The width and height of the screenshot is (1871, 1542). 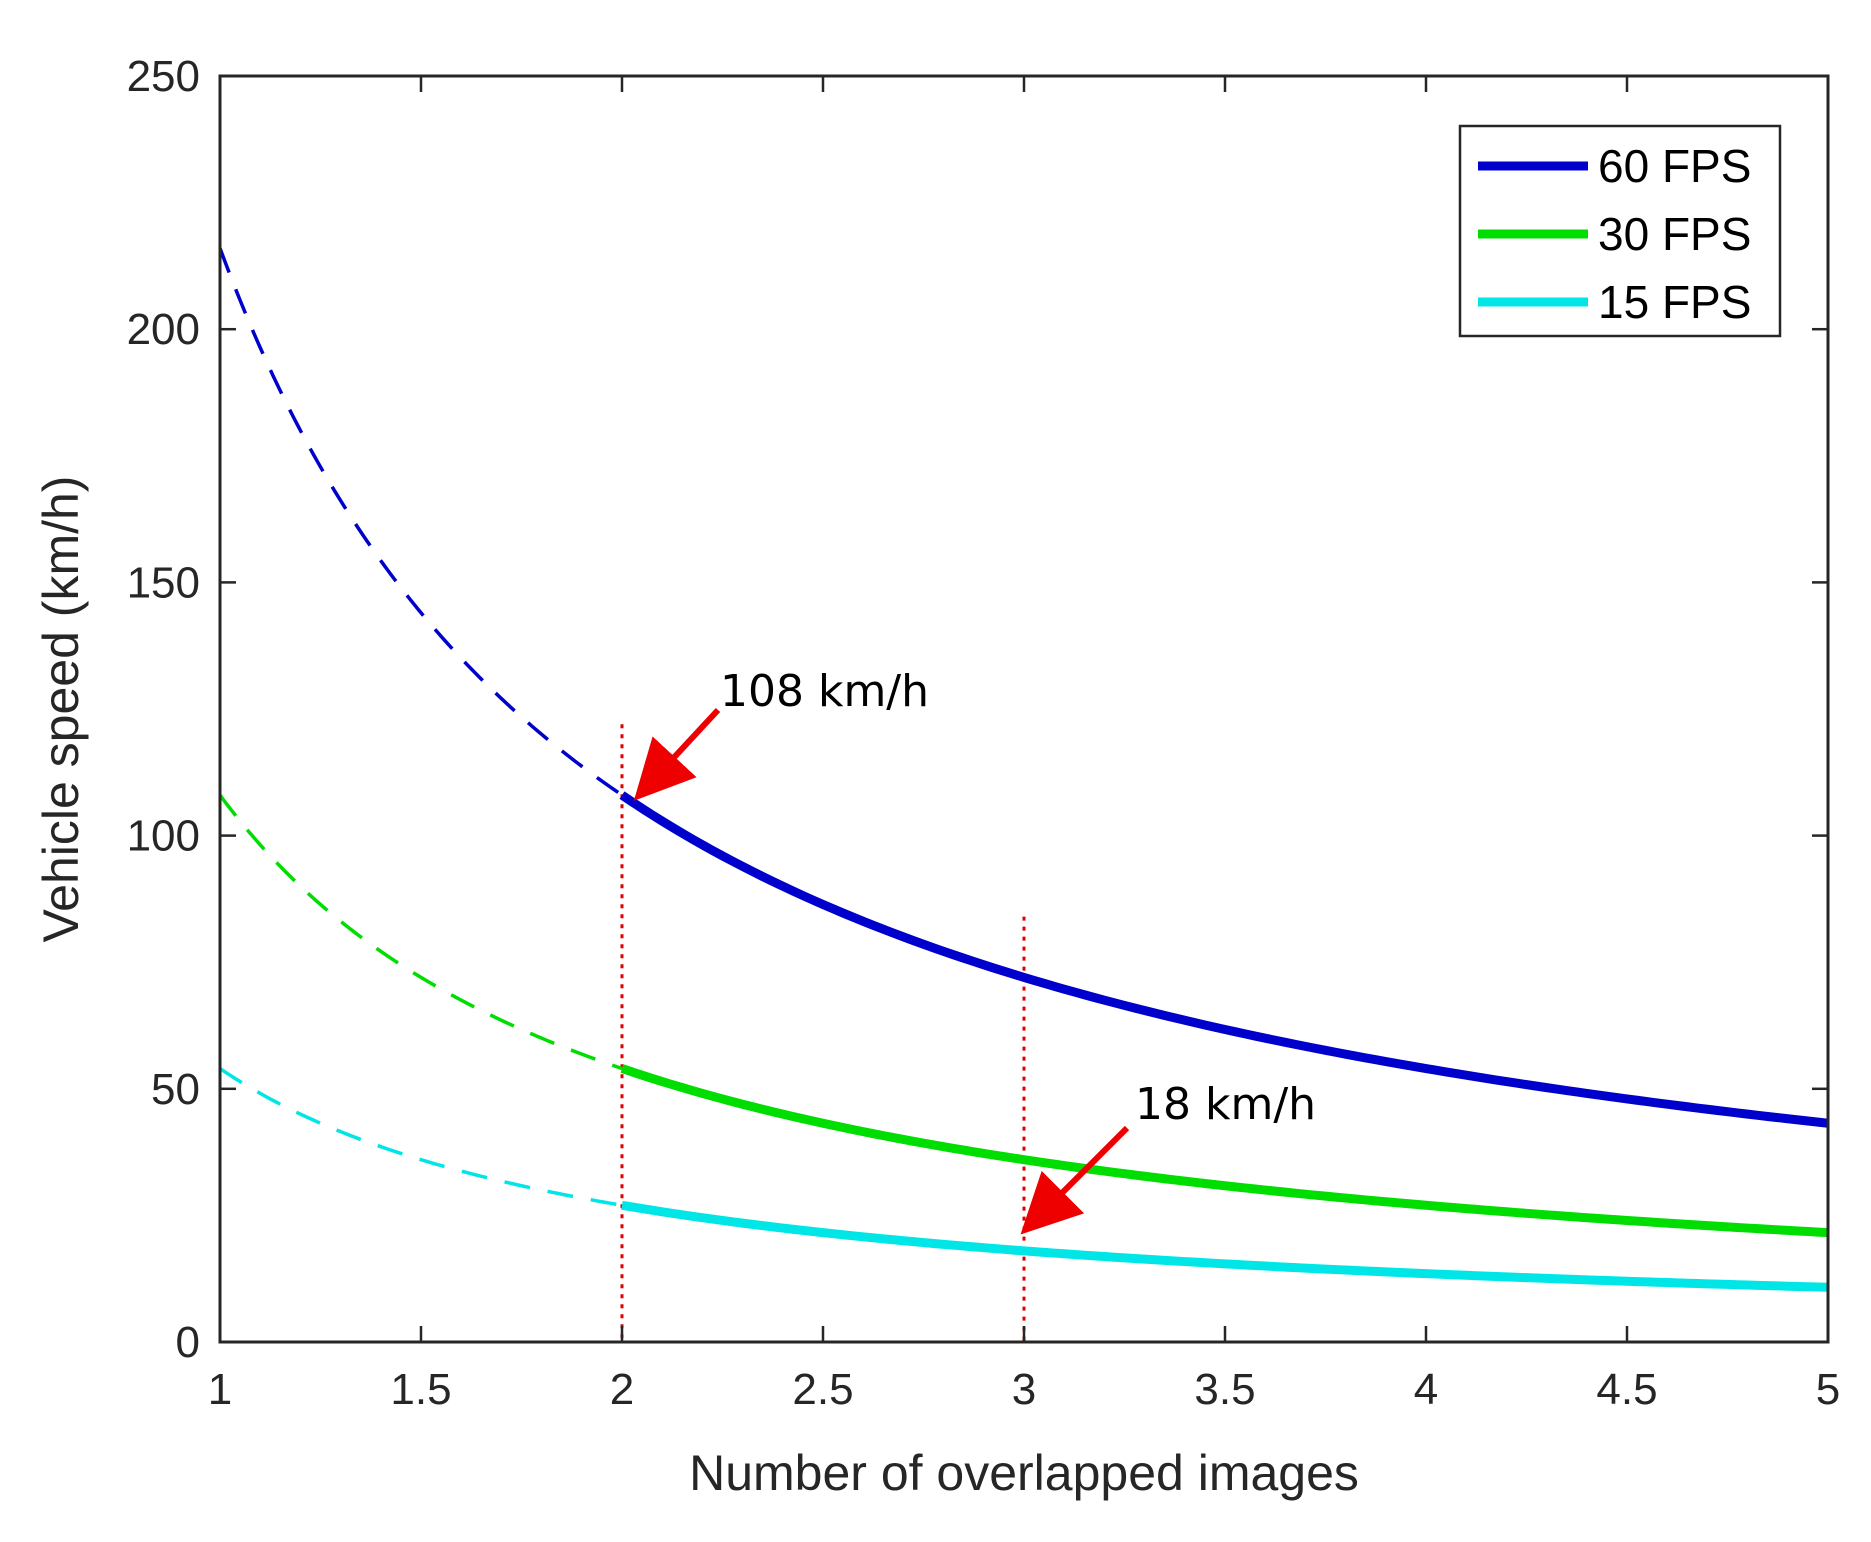 What do you see at coordinates (1224, 1389) in the screenshot?
I see `x-tick-label: 3.5` at bounding box center [1224, 1389].